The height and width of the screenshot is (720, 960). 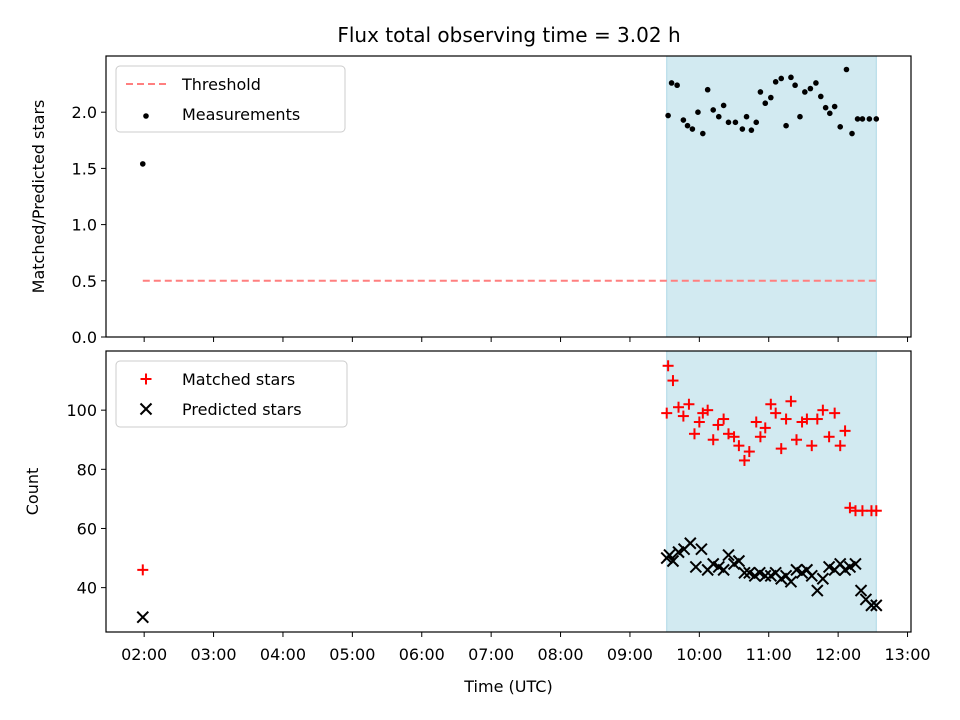 I want to click on legend-label: Threshold, so click(x=221, y=84).